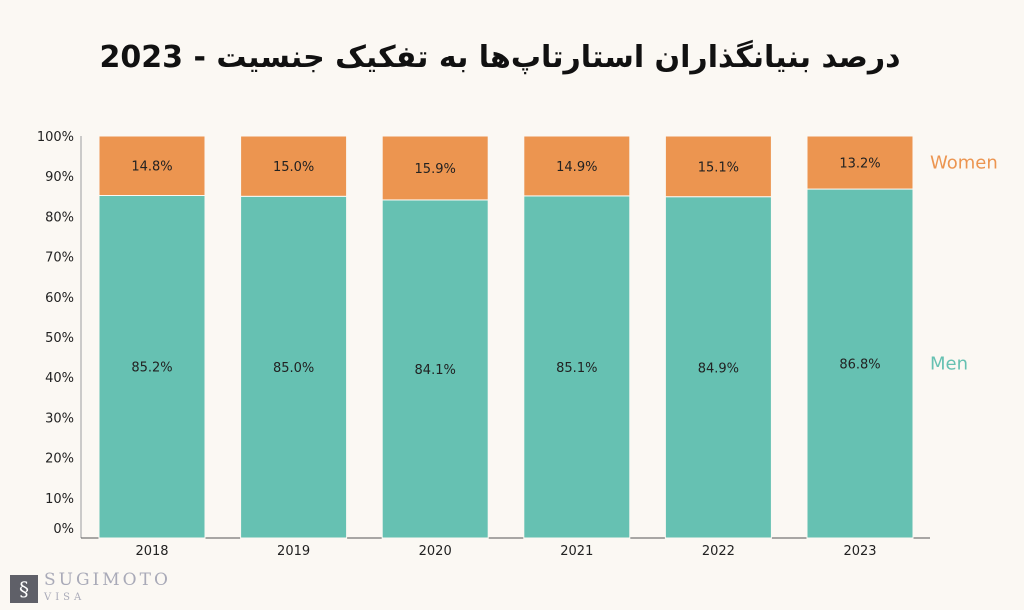  Describe the element at coordinates (65, 597) in the screenshot. I see `logo-sub: VISA` at that location.